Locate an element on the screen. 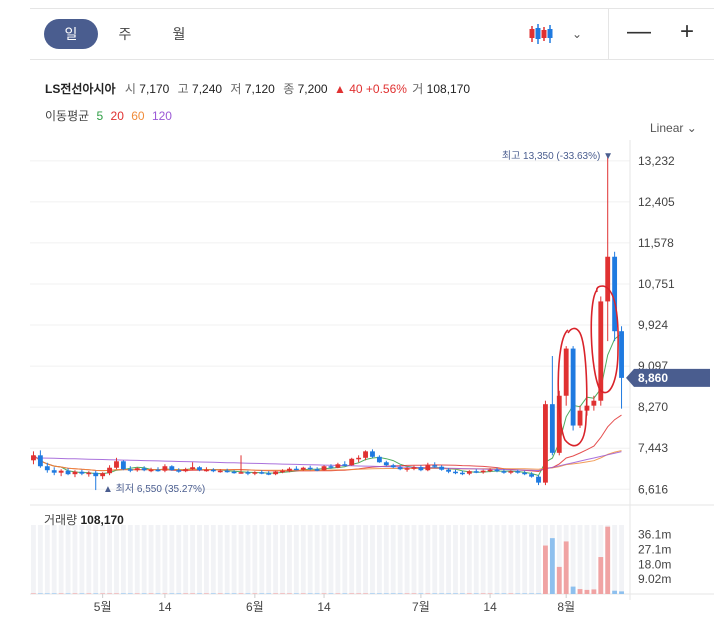 The height and width of the screenshot is (629, 714). tab-weekly: 주 is located at coordinates (125, 34).